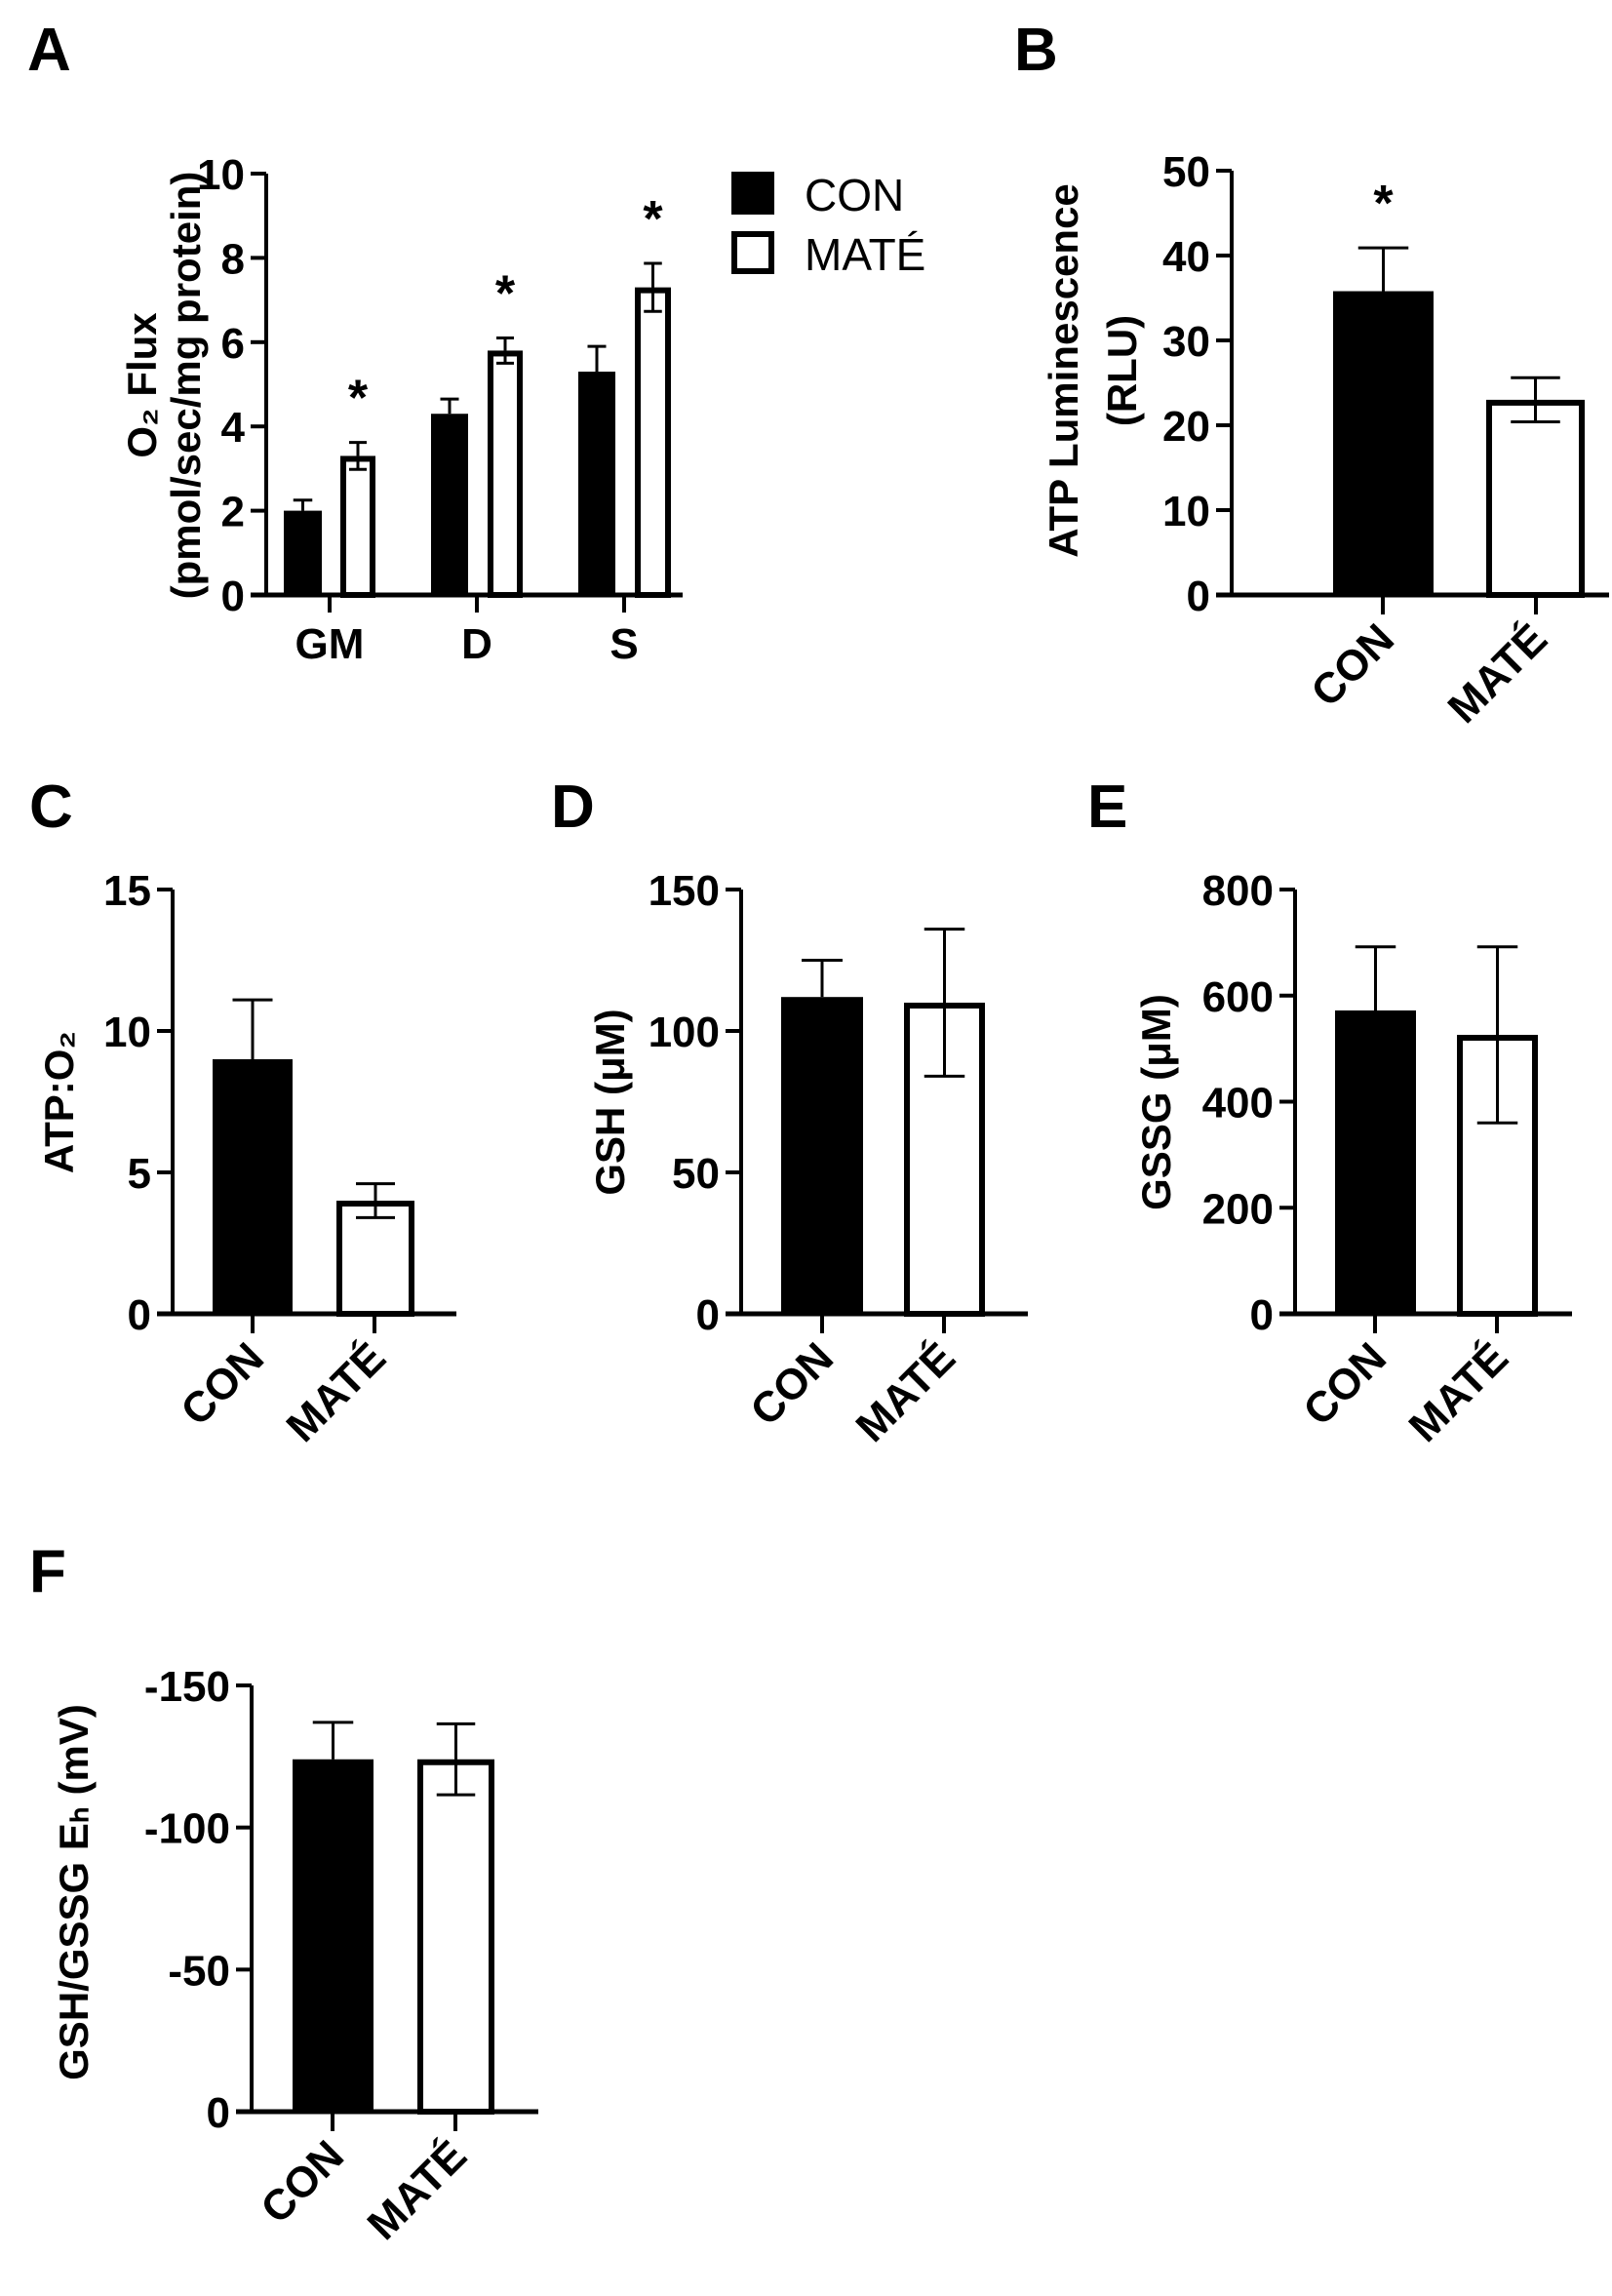 This screenshot has width=1612, height=2296. Describe the element at coordinates (74, 1892) in the screenshot. I see `y-axis-title: GSH/GSSG Eₕ (mV)` at that location.